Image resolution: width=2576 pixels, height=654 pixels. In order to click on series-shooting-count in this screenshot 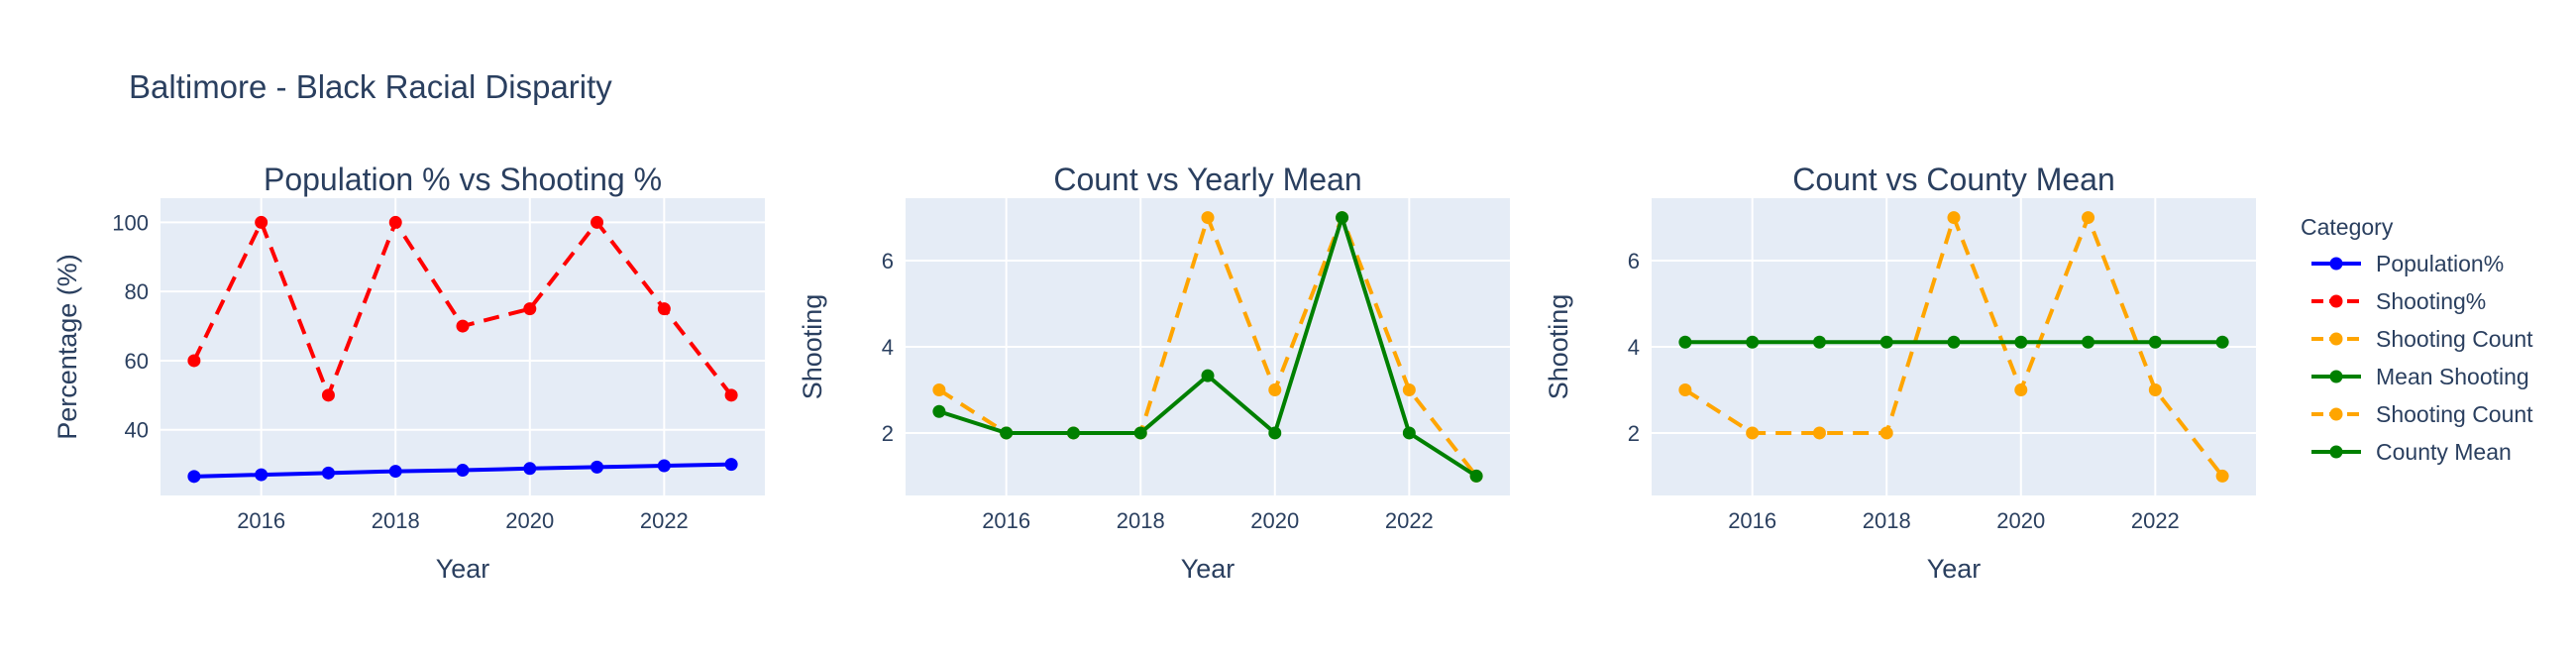, I will do `click(1953, 347)`.